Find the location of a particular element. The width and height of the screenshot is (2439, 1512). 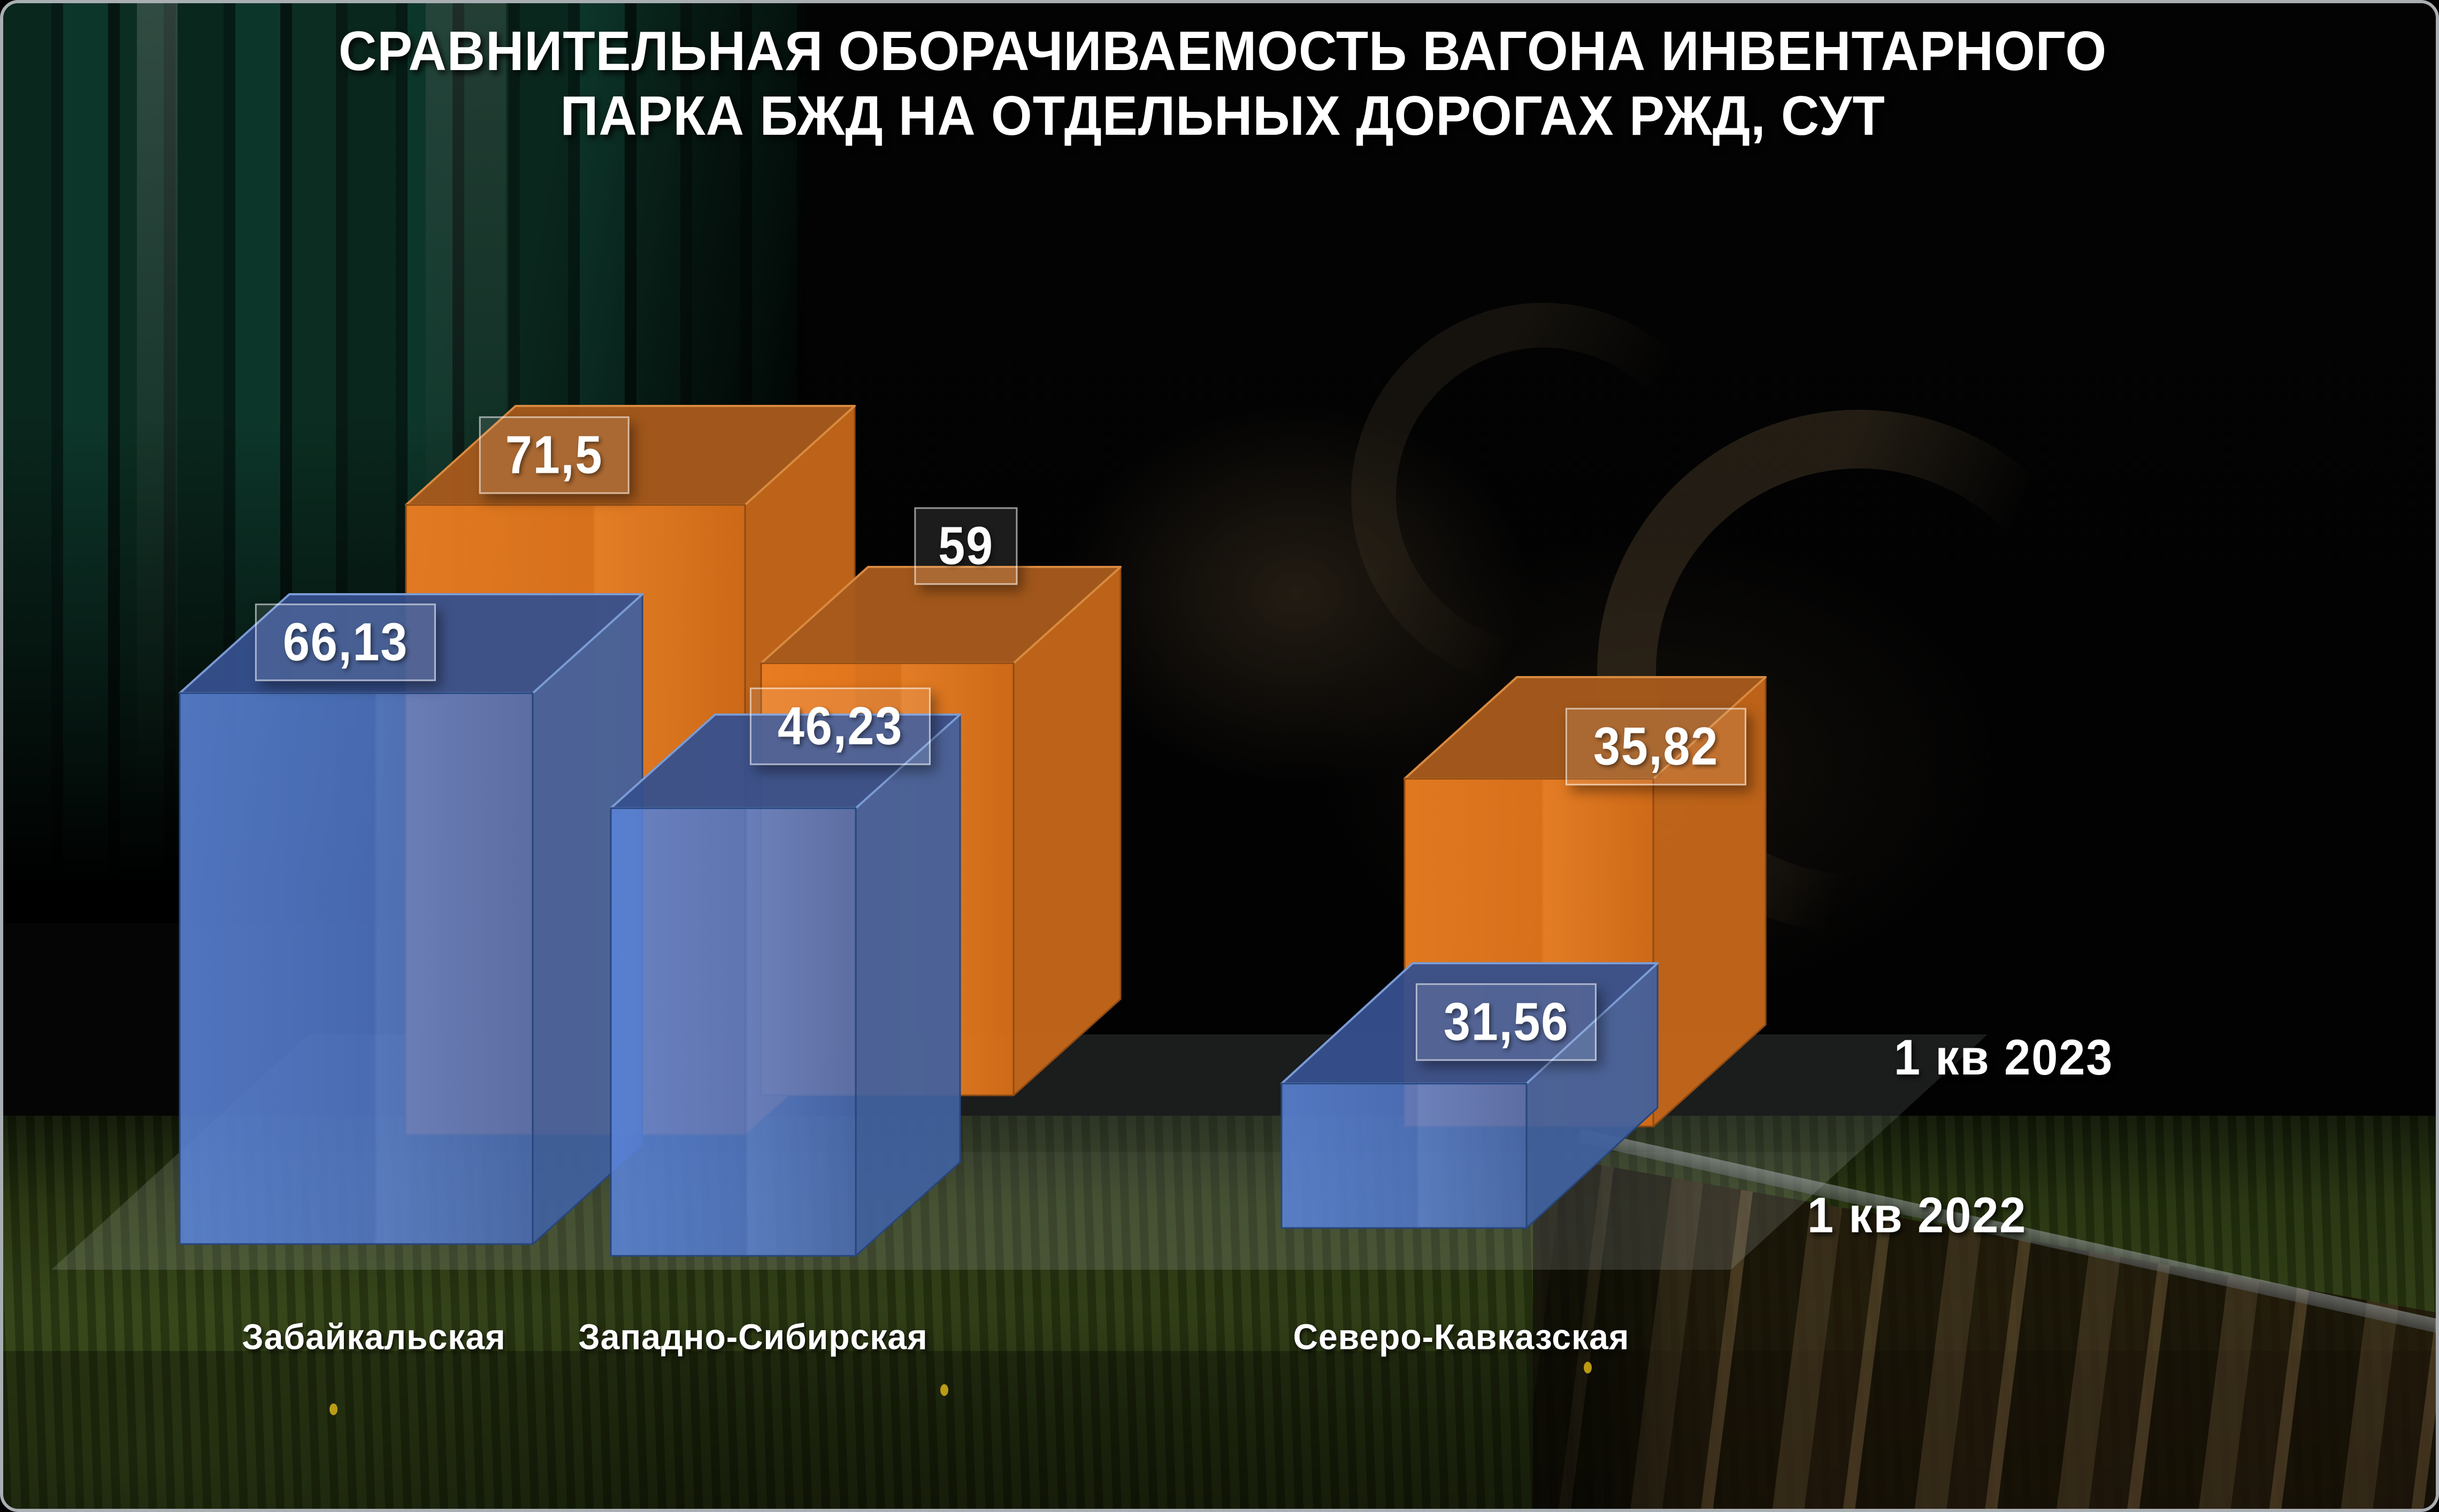

category-label-severo-kavkazskaya: Северо-Кавказская is located at coordinates (1461, 1337).